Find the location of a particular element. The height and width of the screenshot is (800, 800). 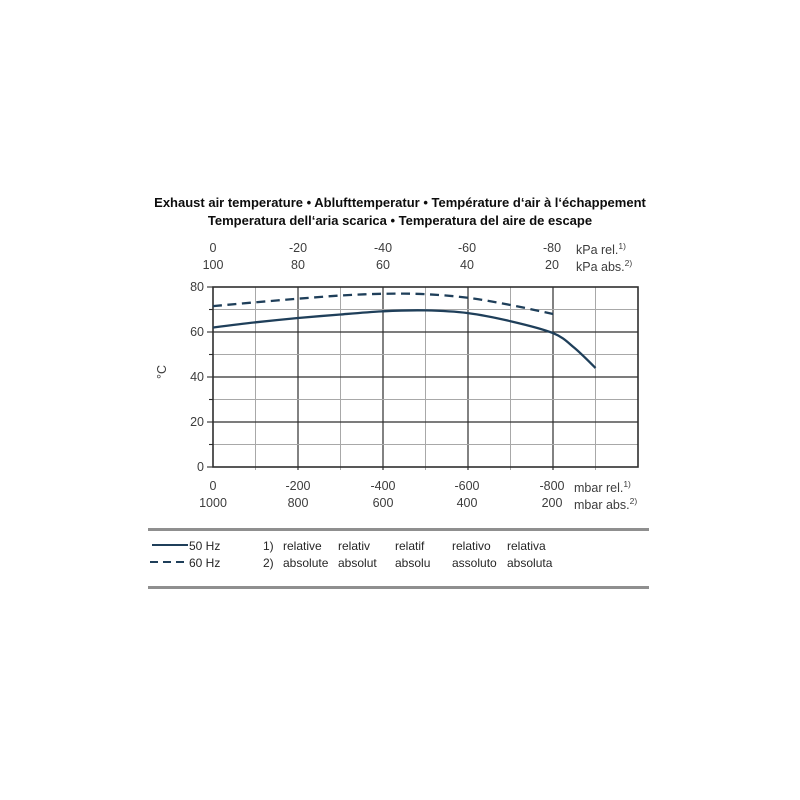

y-tick-20: 20 is located at coordinates (197, 422).